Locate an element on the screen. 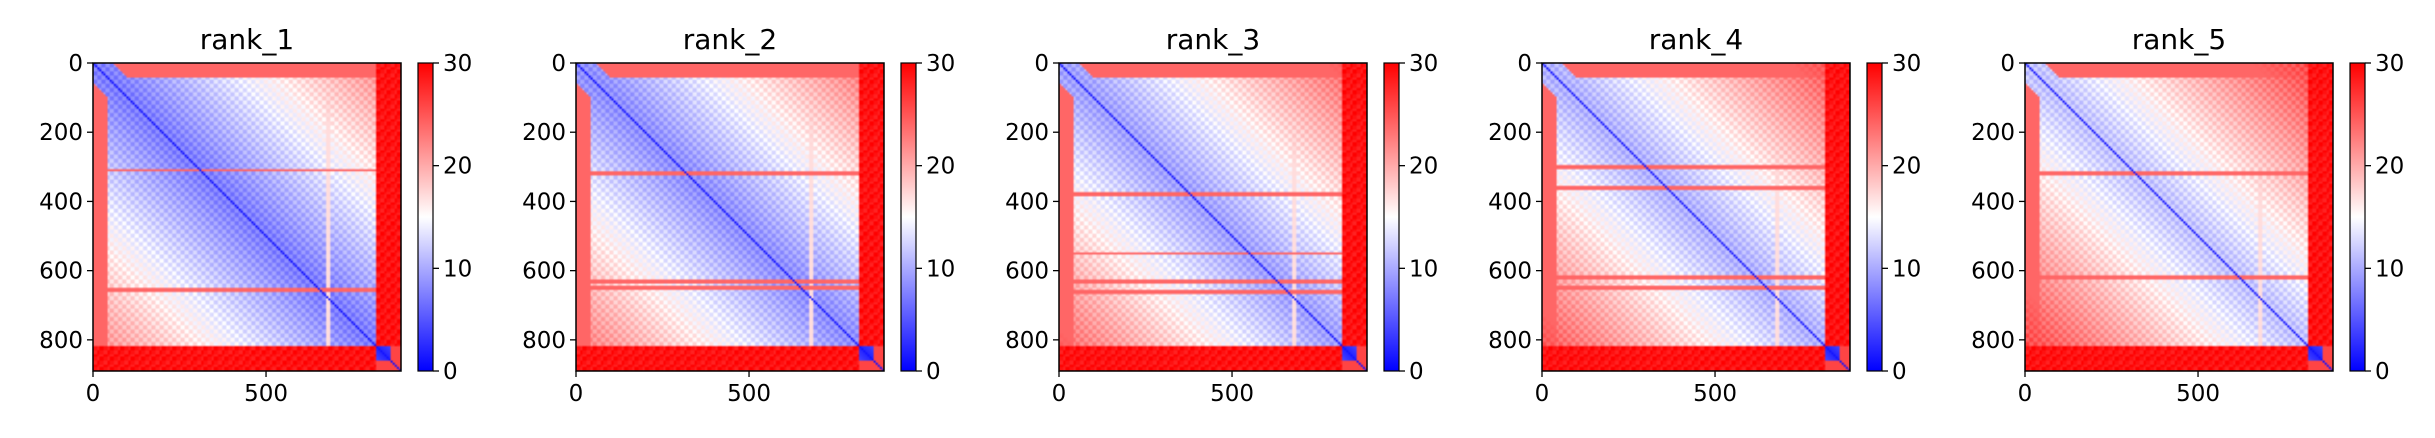 The width and height of the screenshot is (2435, 438). panel-title: rank_3 is located at coordinates (1213, 39).